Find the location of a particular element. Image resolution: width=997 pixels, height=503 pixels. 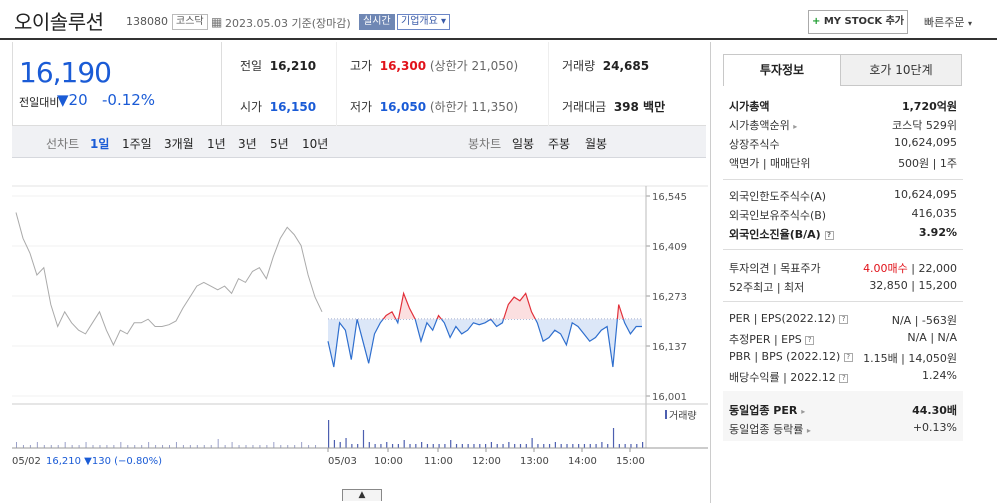

candle-chart-label: 봉차트 is located at coordinates (485, 144).